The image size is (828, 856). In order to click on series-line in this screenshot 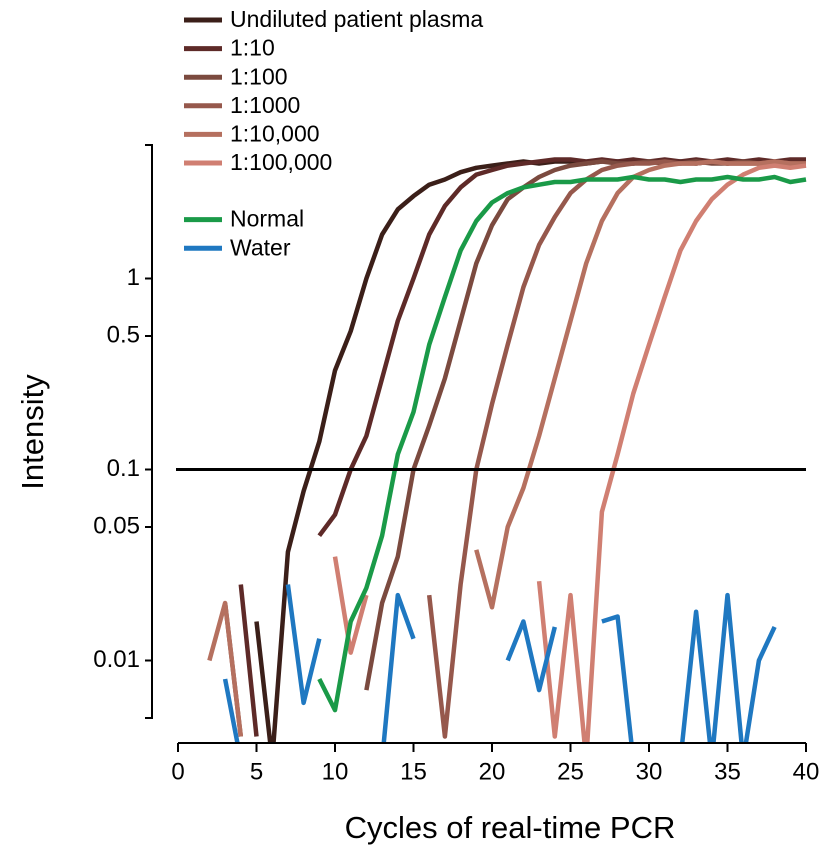, I will do `click(499, 663)`.